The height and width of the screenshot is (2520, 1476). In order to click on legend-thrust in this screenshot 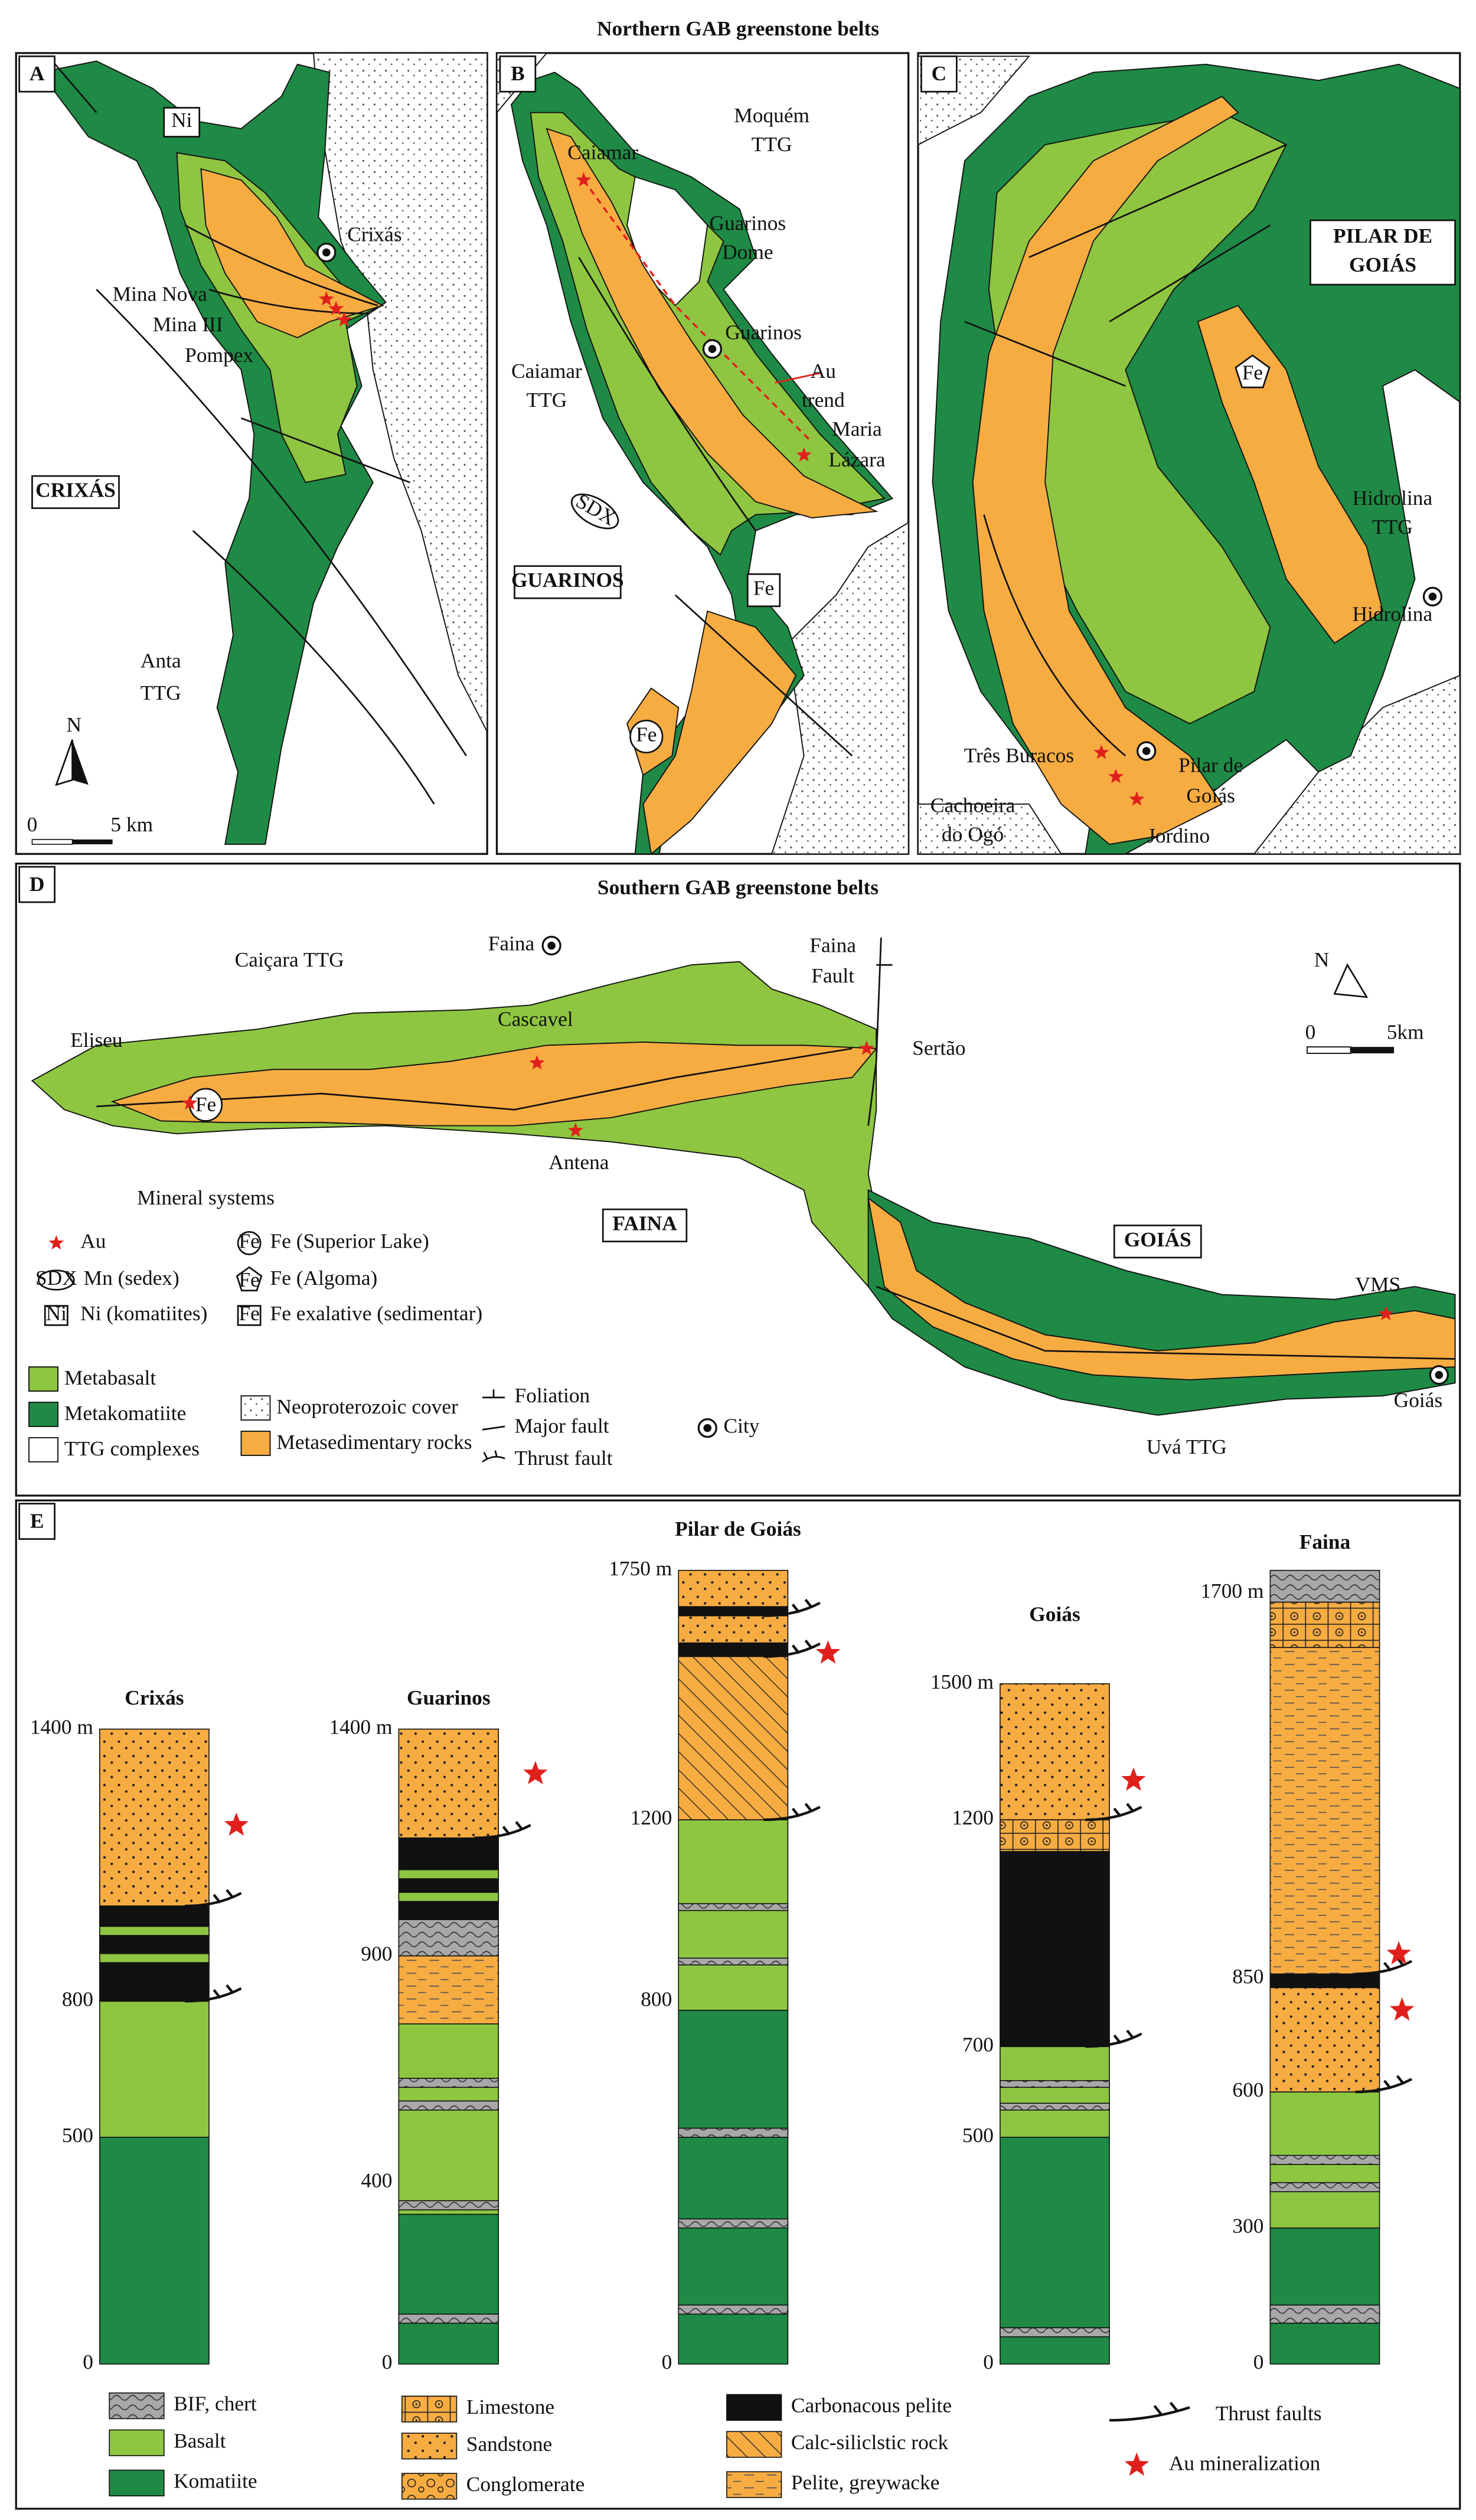, I will do `click(494, 1456)`.